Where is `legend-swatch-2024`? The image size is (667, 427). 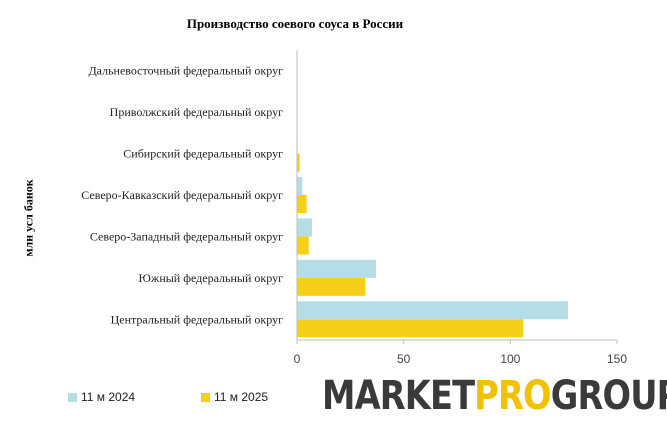 legend-swatch-2024 is located at coordinates (72, 397).